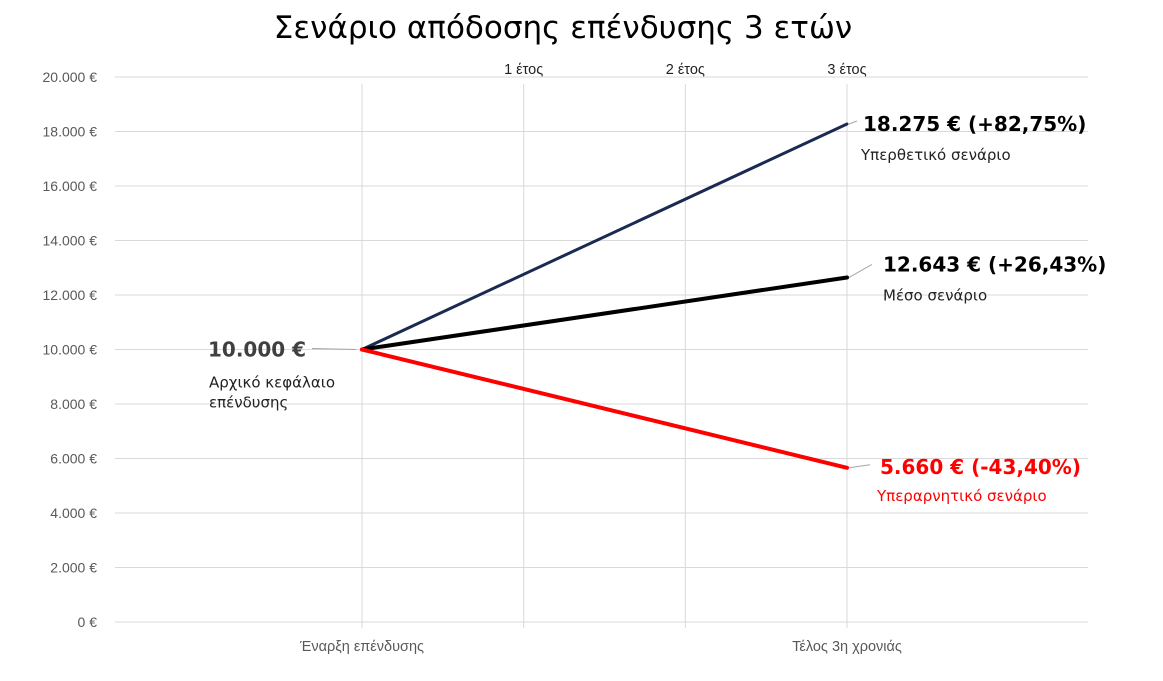  I want to click on year-ticks: 1 έτος 2 έτος 3 έτος, so click(685, 70).